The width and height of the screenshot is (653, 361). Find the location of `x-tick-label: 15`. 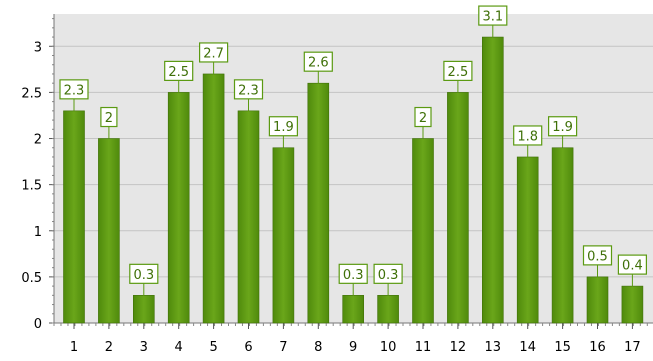

x-tick-label: 15 is located at coordinates (562, 347).